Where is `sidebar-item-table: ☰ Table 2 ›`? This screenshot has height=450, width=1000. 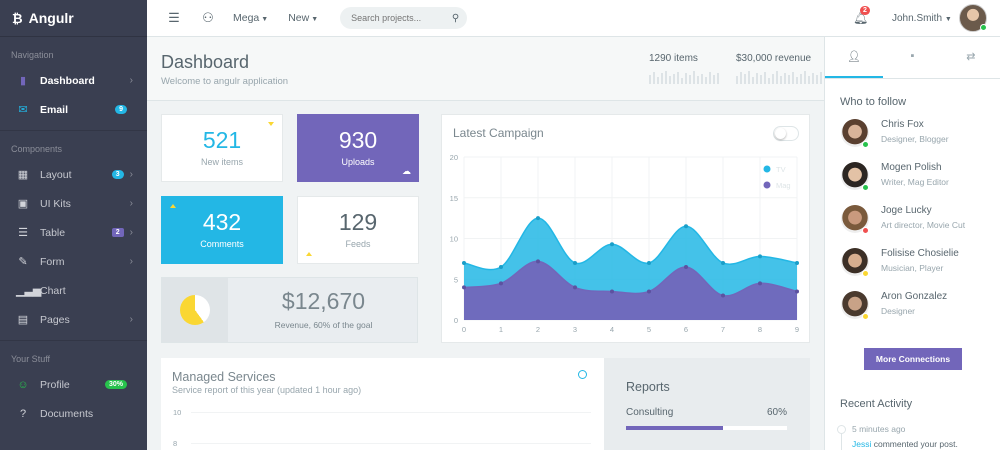 sidebar-item-table: ☰ Table 2 › is located at coordinates (73, 232).